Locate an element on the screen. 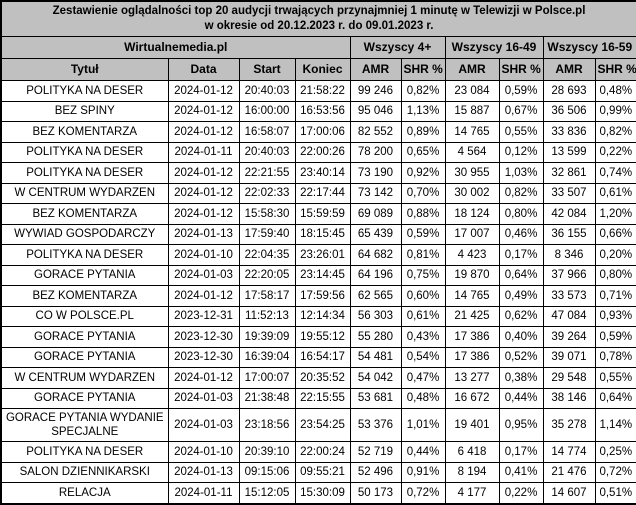 The height and width of the screenshot is (505, 636). cell-start: 22:02:33 is located at coordinates (267, 193).